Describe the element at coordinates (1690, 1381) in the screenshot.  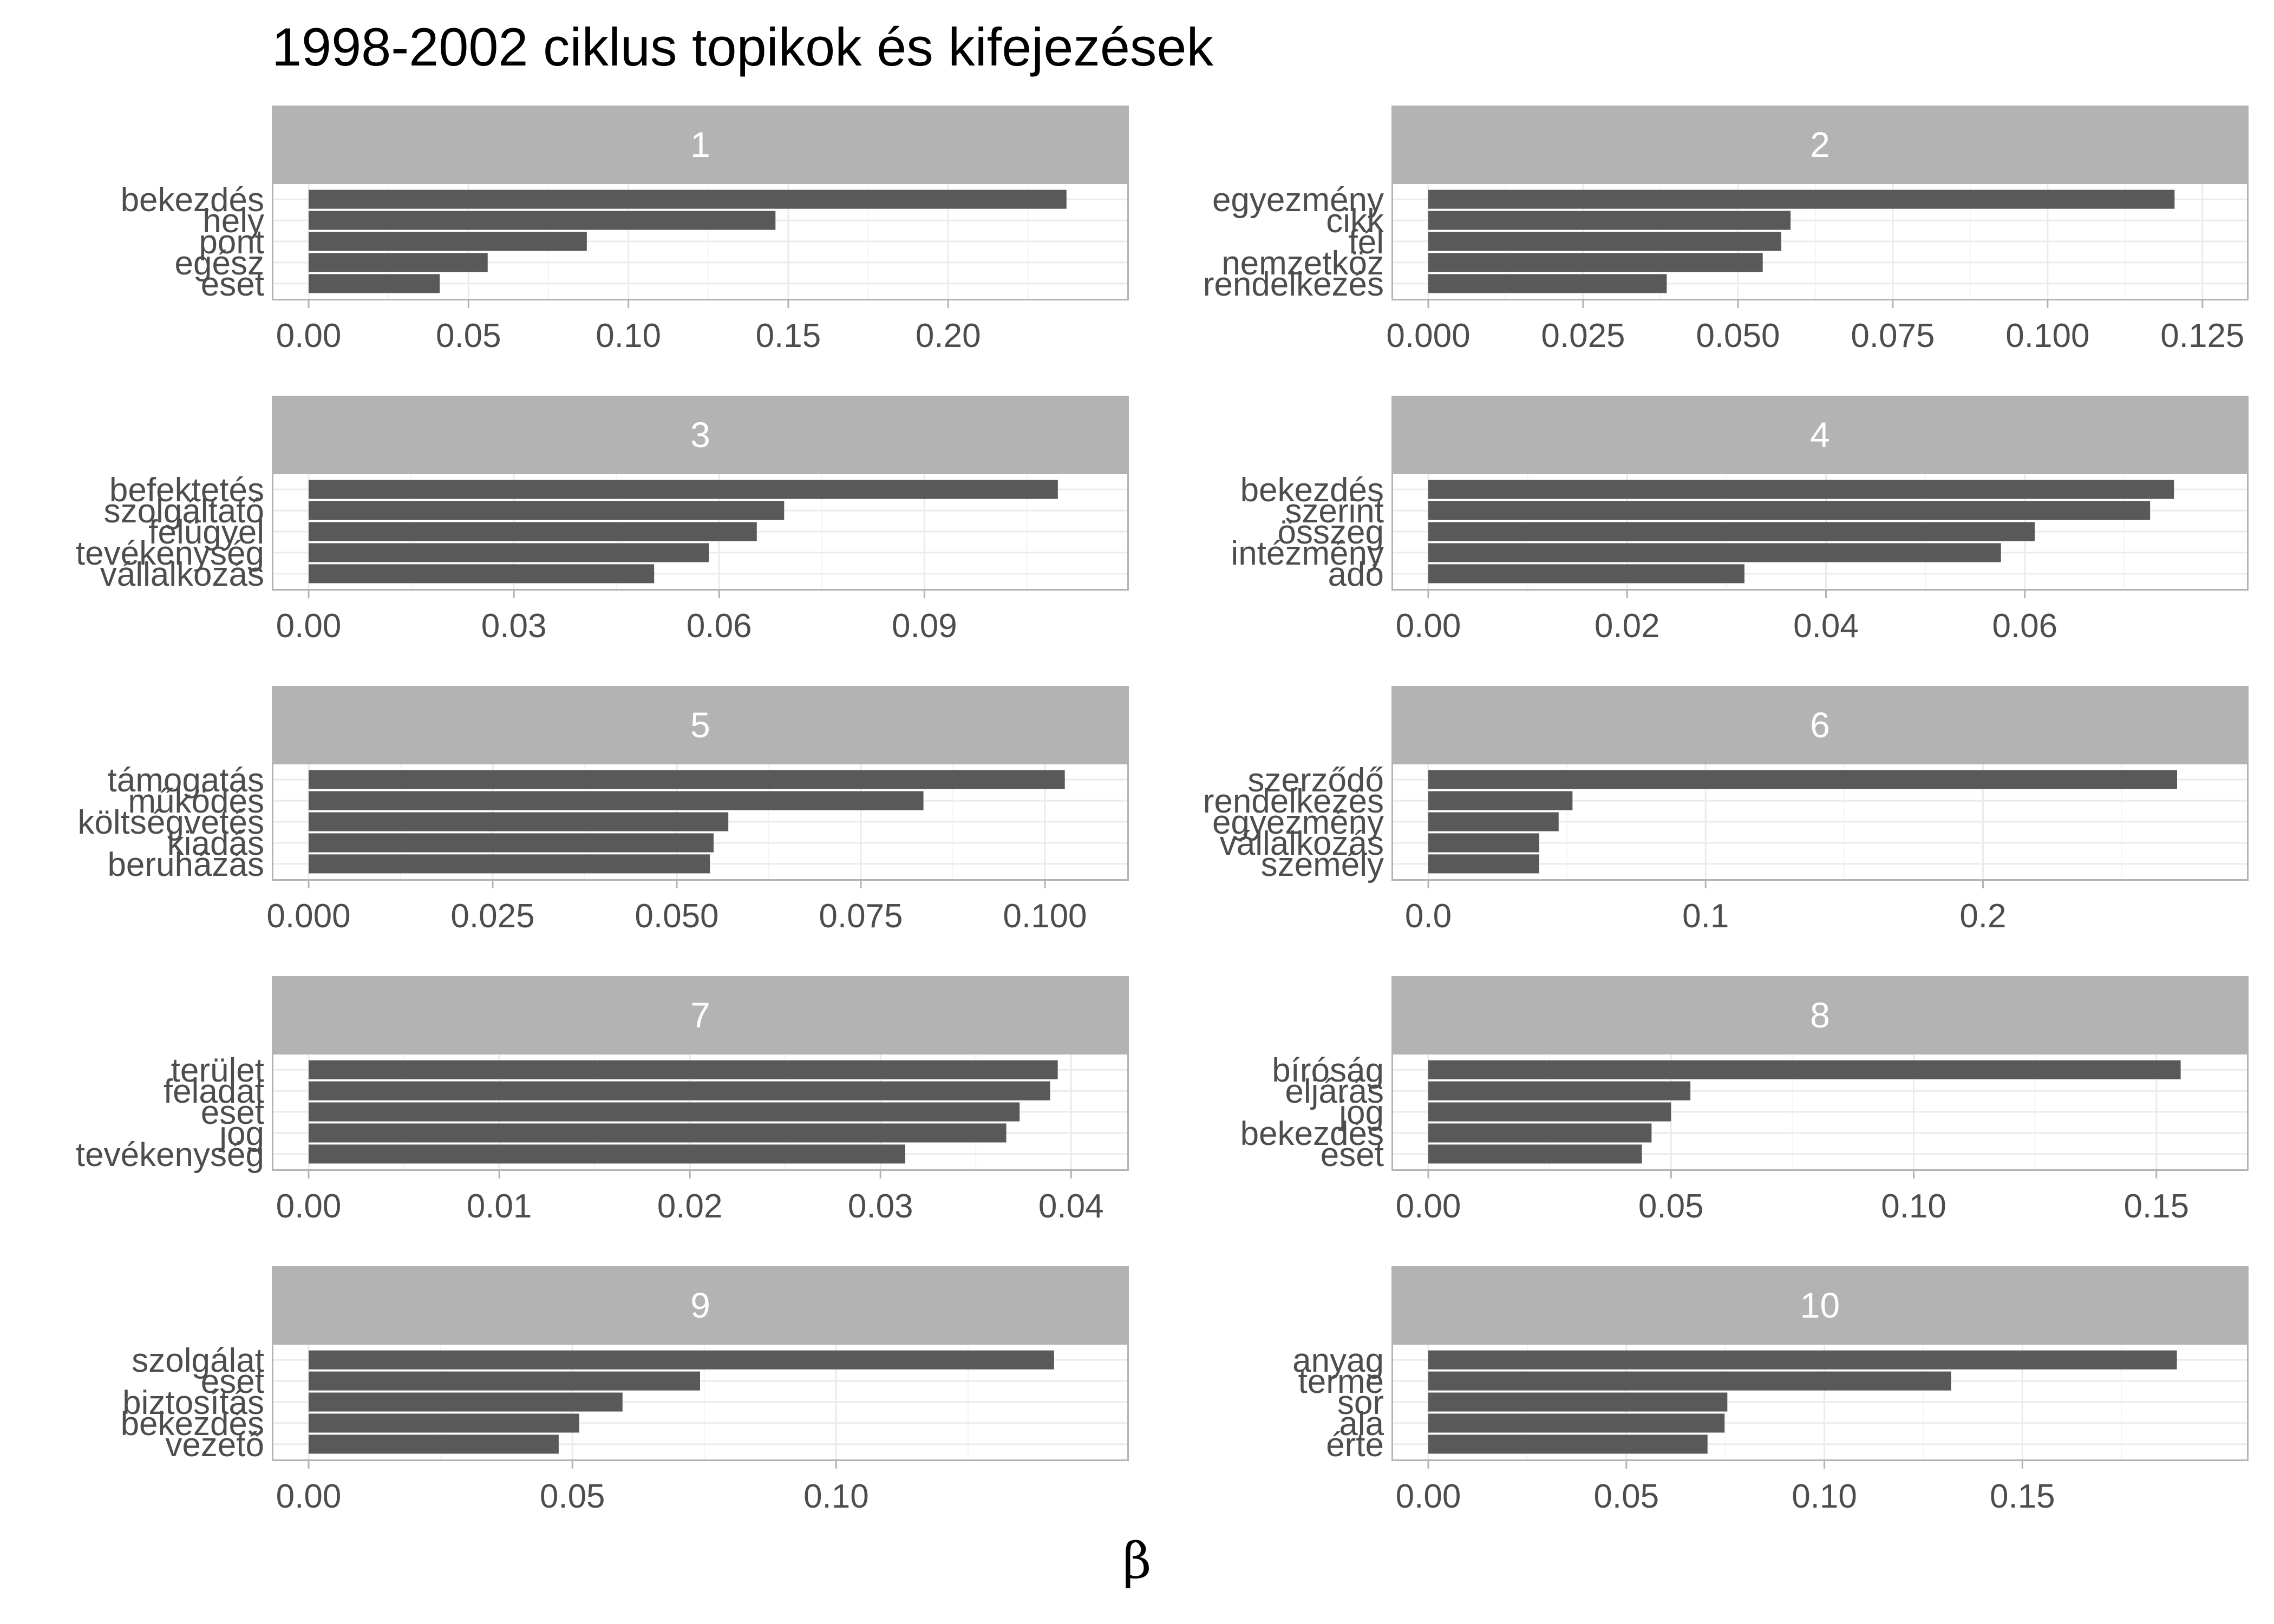
I see `bar-terme` at that location.